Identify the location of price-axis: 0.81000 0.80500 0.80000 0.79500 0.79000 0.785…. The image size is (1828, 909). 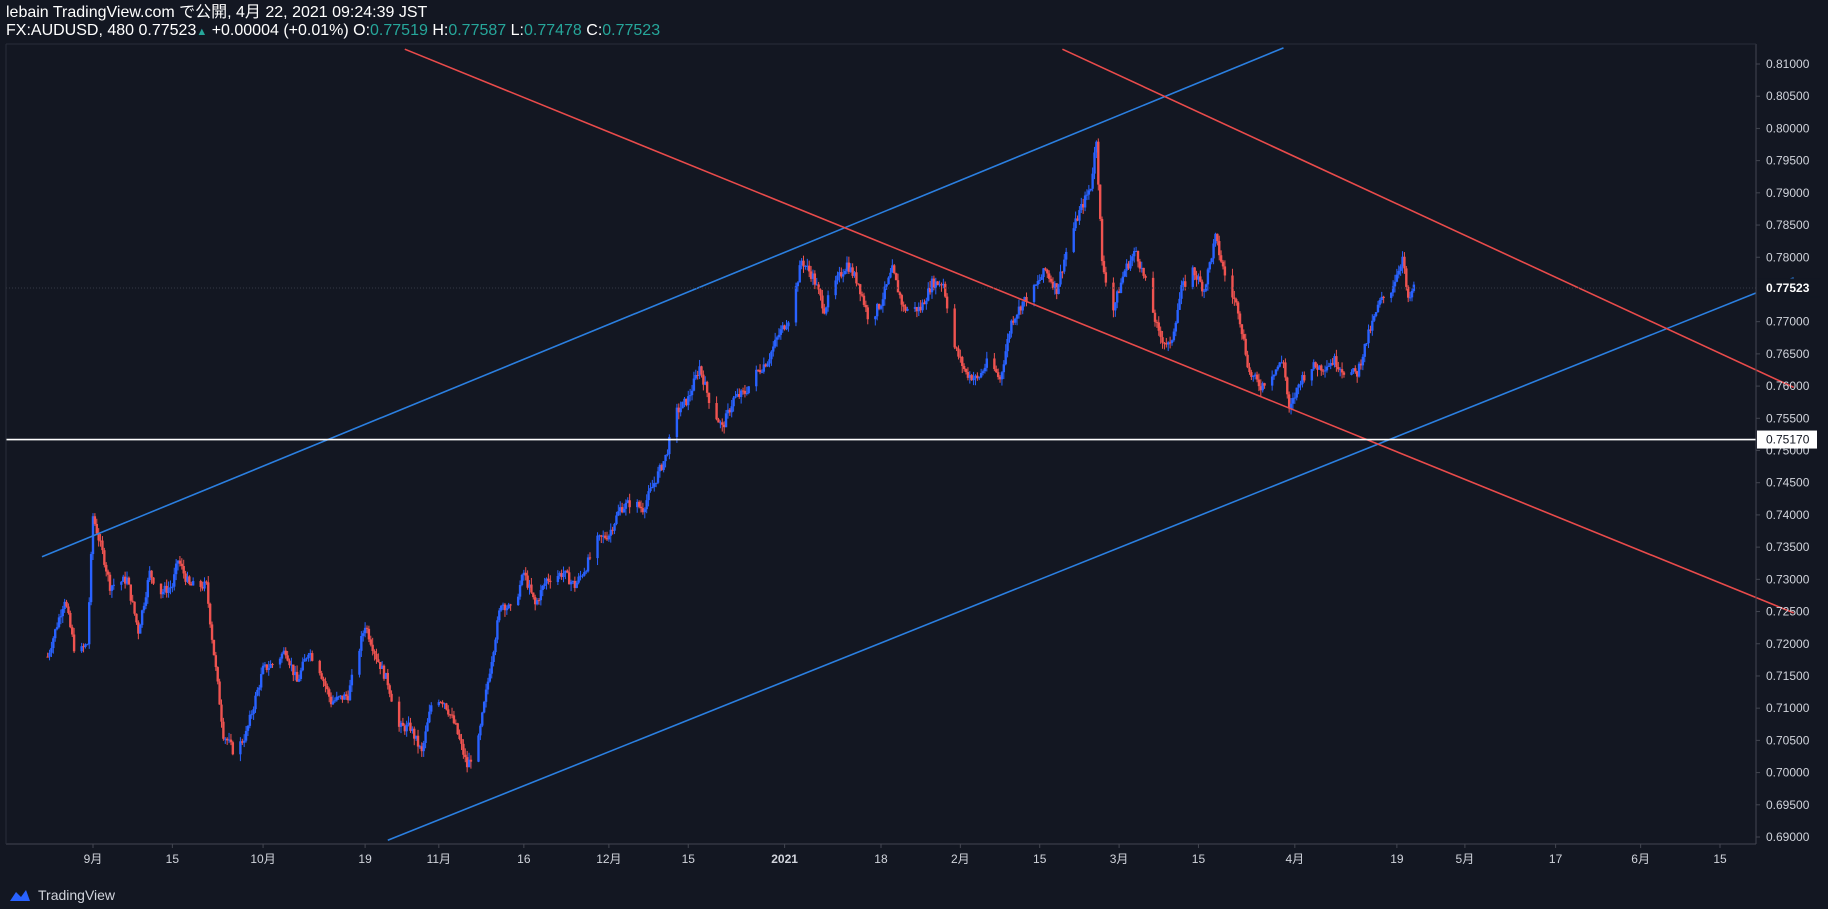
(1783, 450).